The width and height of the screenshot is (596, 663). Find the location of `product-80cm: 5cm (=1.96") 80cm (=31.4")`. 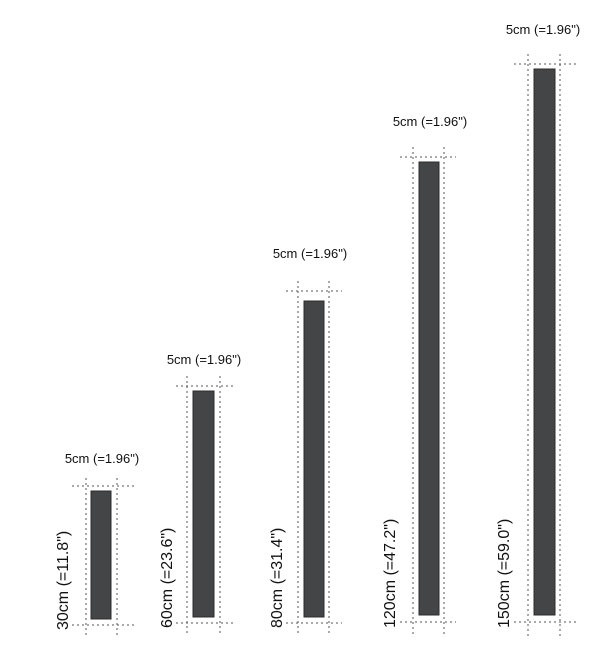

product-80cm: 5cm (=1.96") 80cm (=31.4") is located at coordinates (308, 441).